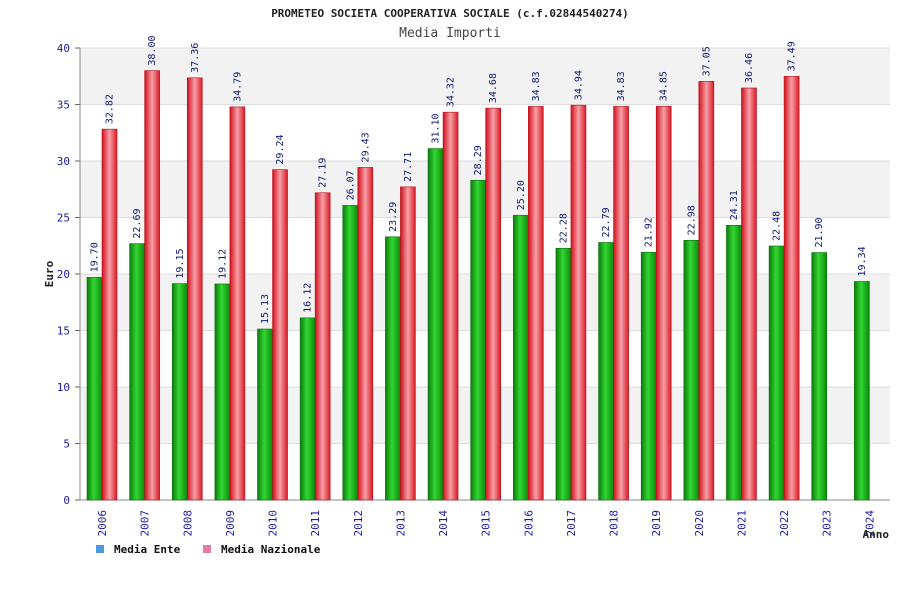  Describe the element at coordinates (358, 523) in the screenshot. I see `x-tick-label: 2012` at that location.